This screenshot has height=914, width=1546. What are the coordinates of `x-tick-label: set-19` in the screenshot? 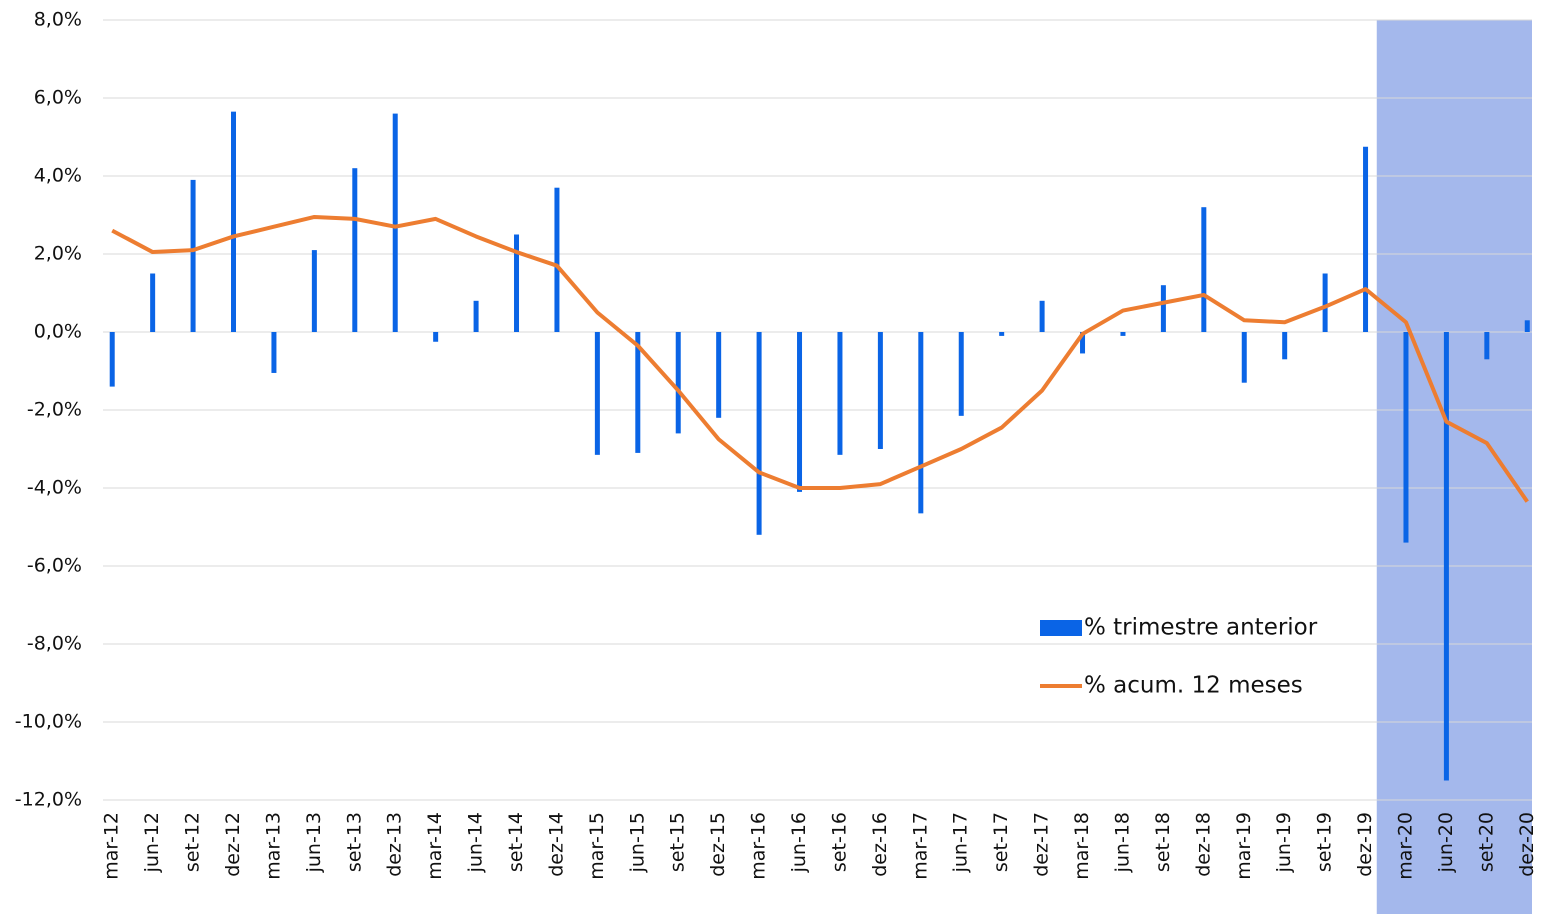 It's located at (1325, 842).